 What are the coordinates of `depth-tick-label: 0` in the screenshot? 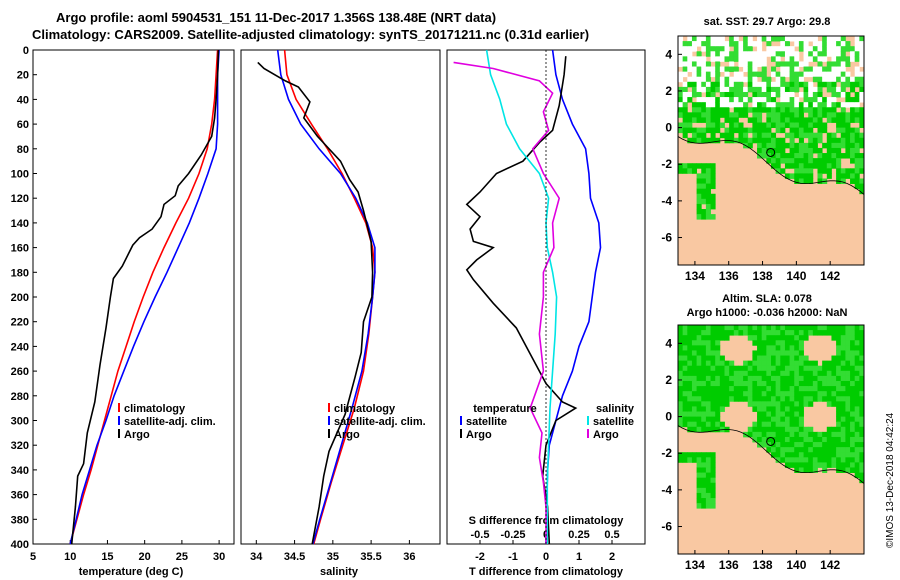 It's located at (26, 51).